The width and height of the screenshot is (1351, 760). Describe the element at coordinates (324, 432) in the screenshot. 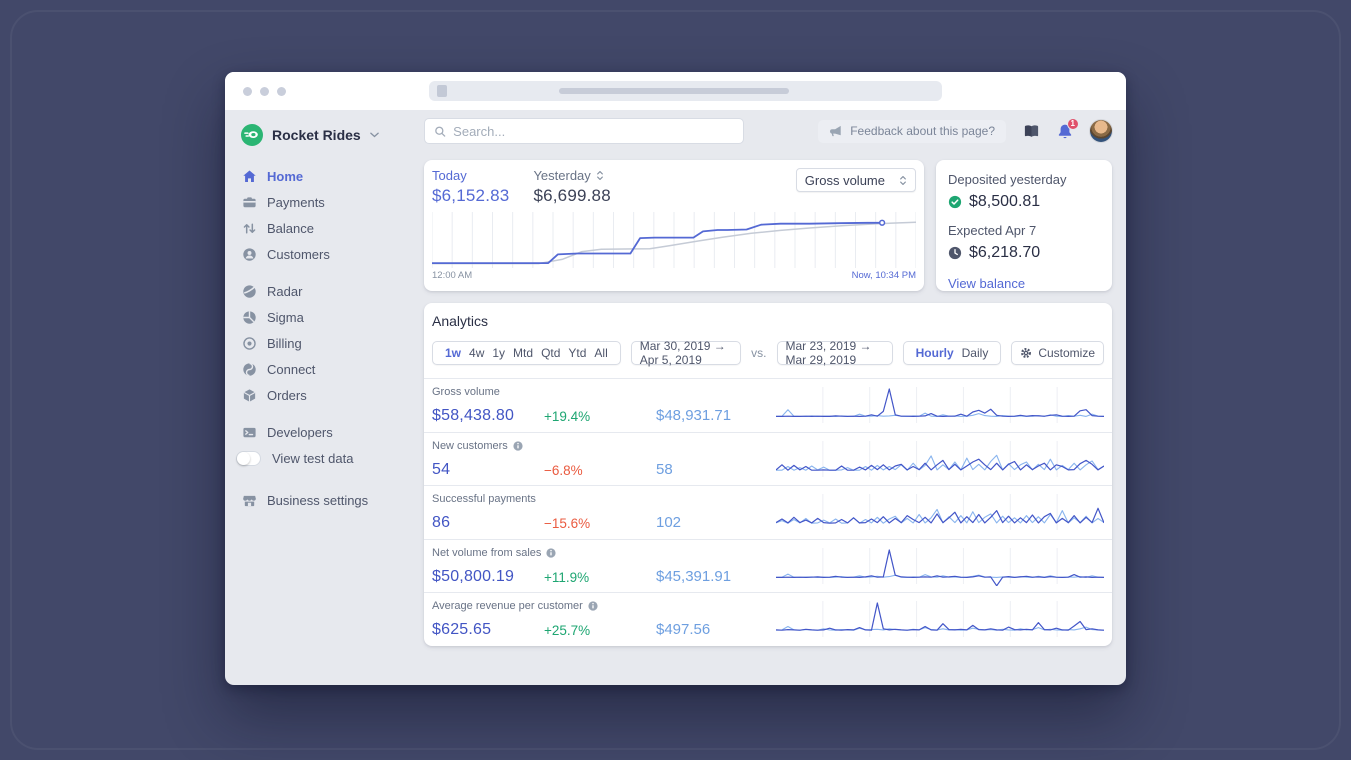

I see `sidebar-item-developers: Developers` at that location.